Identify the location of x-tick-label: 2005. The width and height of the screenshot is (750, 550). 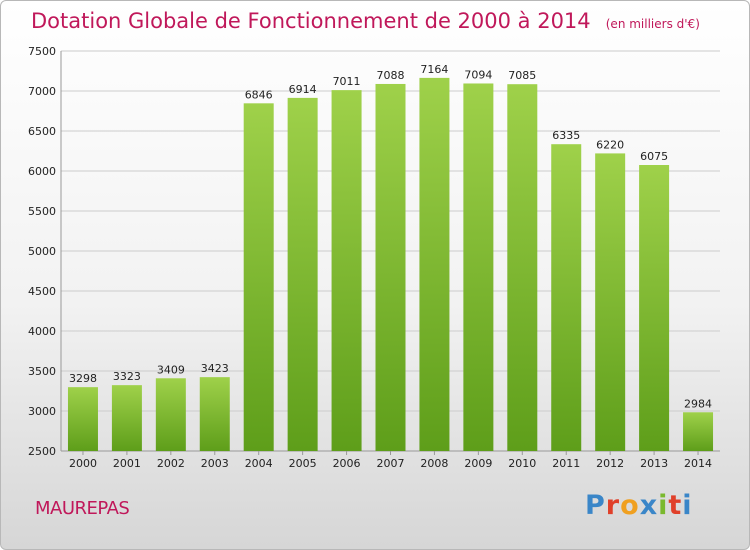
(303, 463).